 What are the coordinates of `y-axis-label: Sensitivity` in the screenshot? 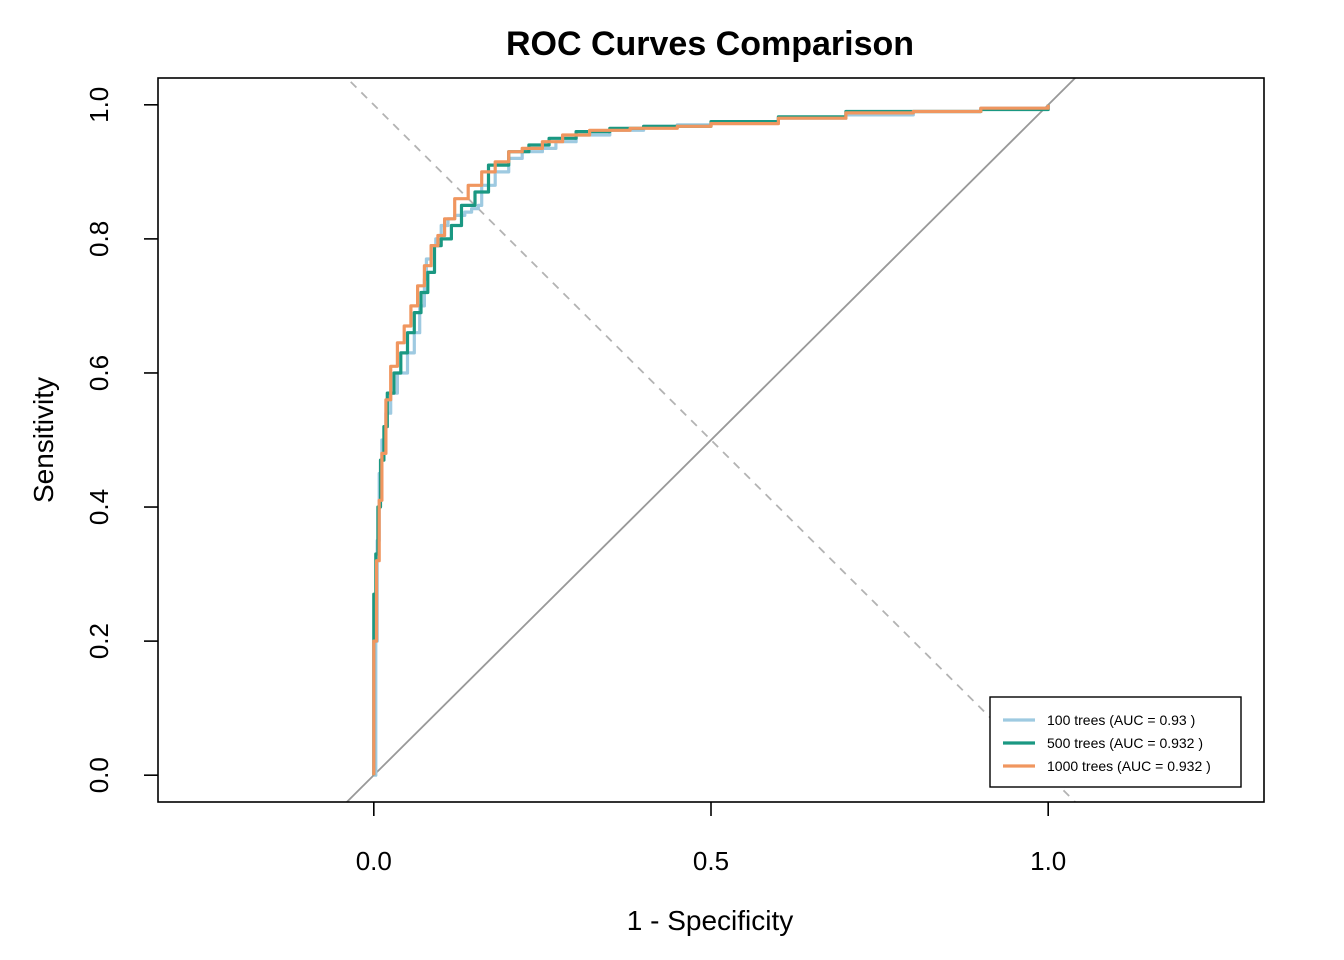 It's located at (43, 440).